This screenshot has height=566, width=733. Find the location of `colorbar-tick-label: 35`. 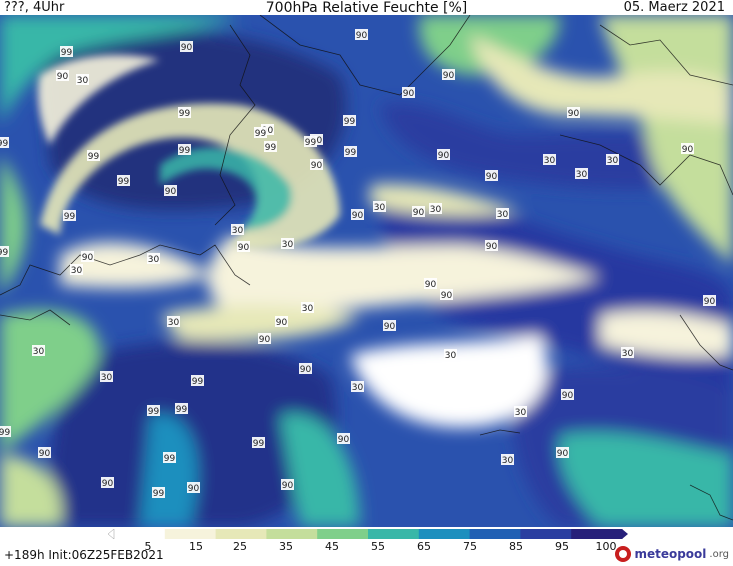

colorbar-tick-label: 35 is located at coordinates (286, 546).